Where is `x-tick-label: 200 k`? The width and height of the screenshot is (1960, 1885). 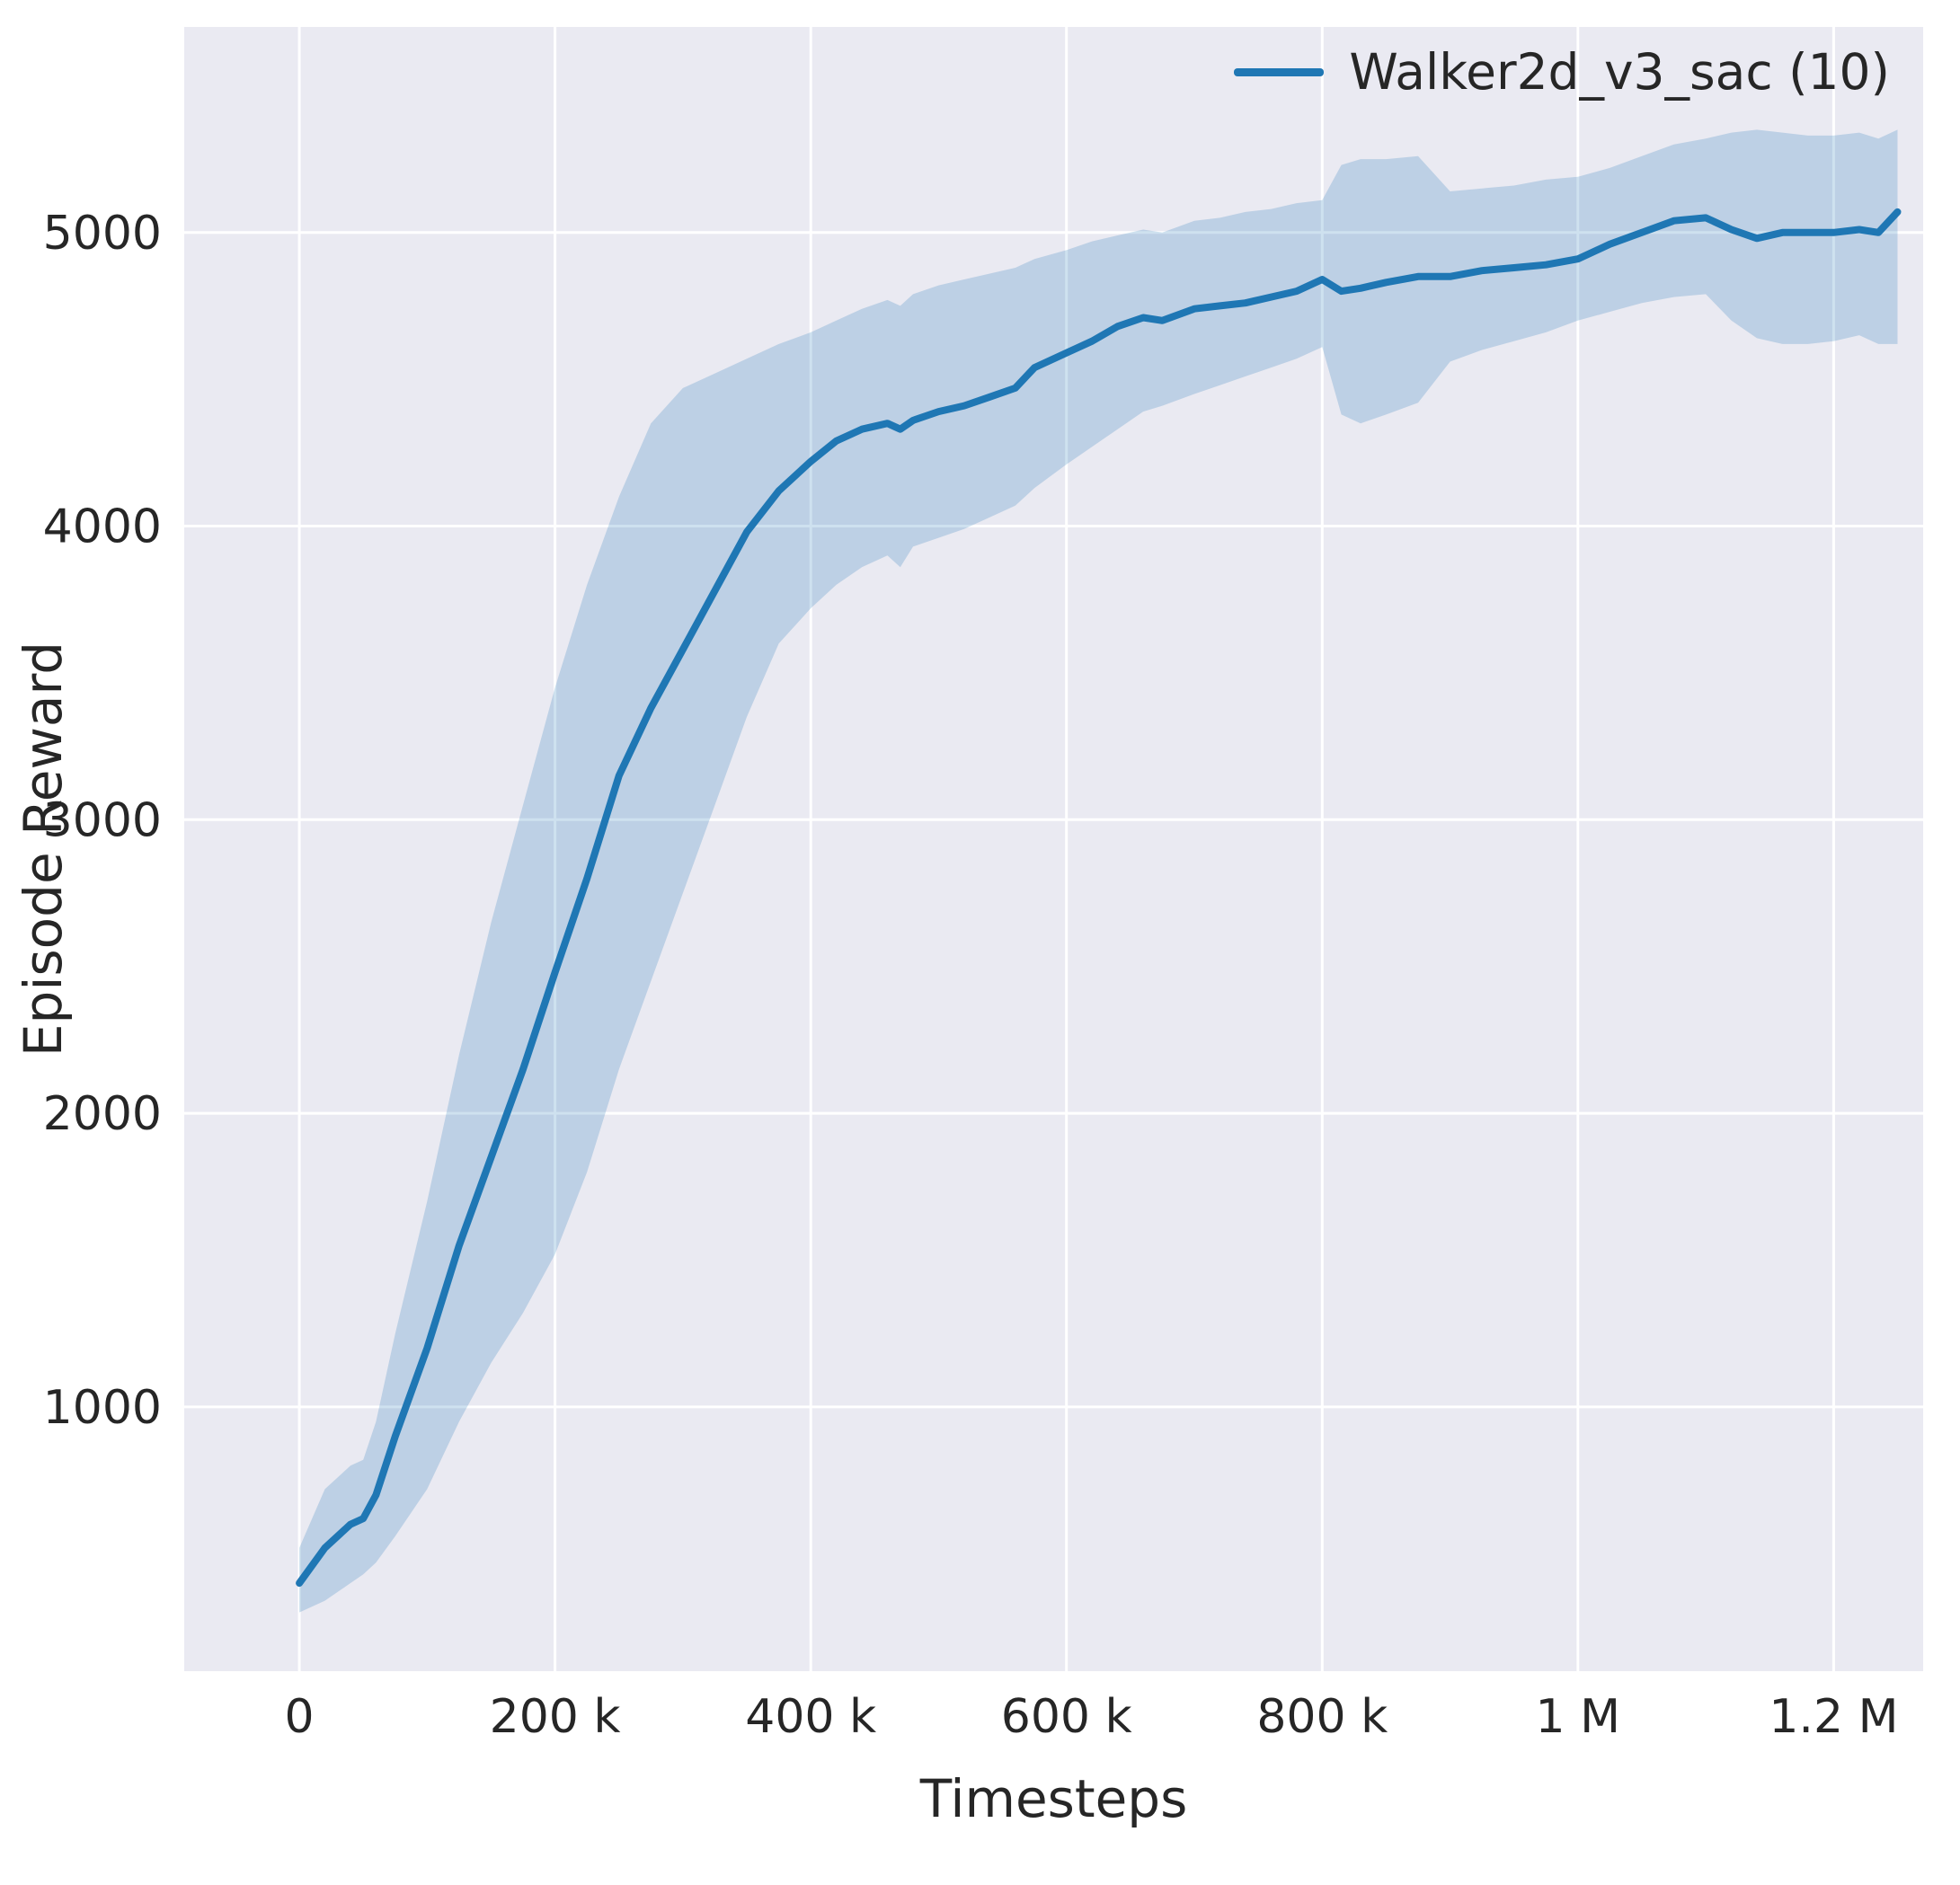 x-tick-label: 200 k is located at coordinates (556, 1717).